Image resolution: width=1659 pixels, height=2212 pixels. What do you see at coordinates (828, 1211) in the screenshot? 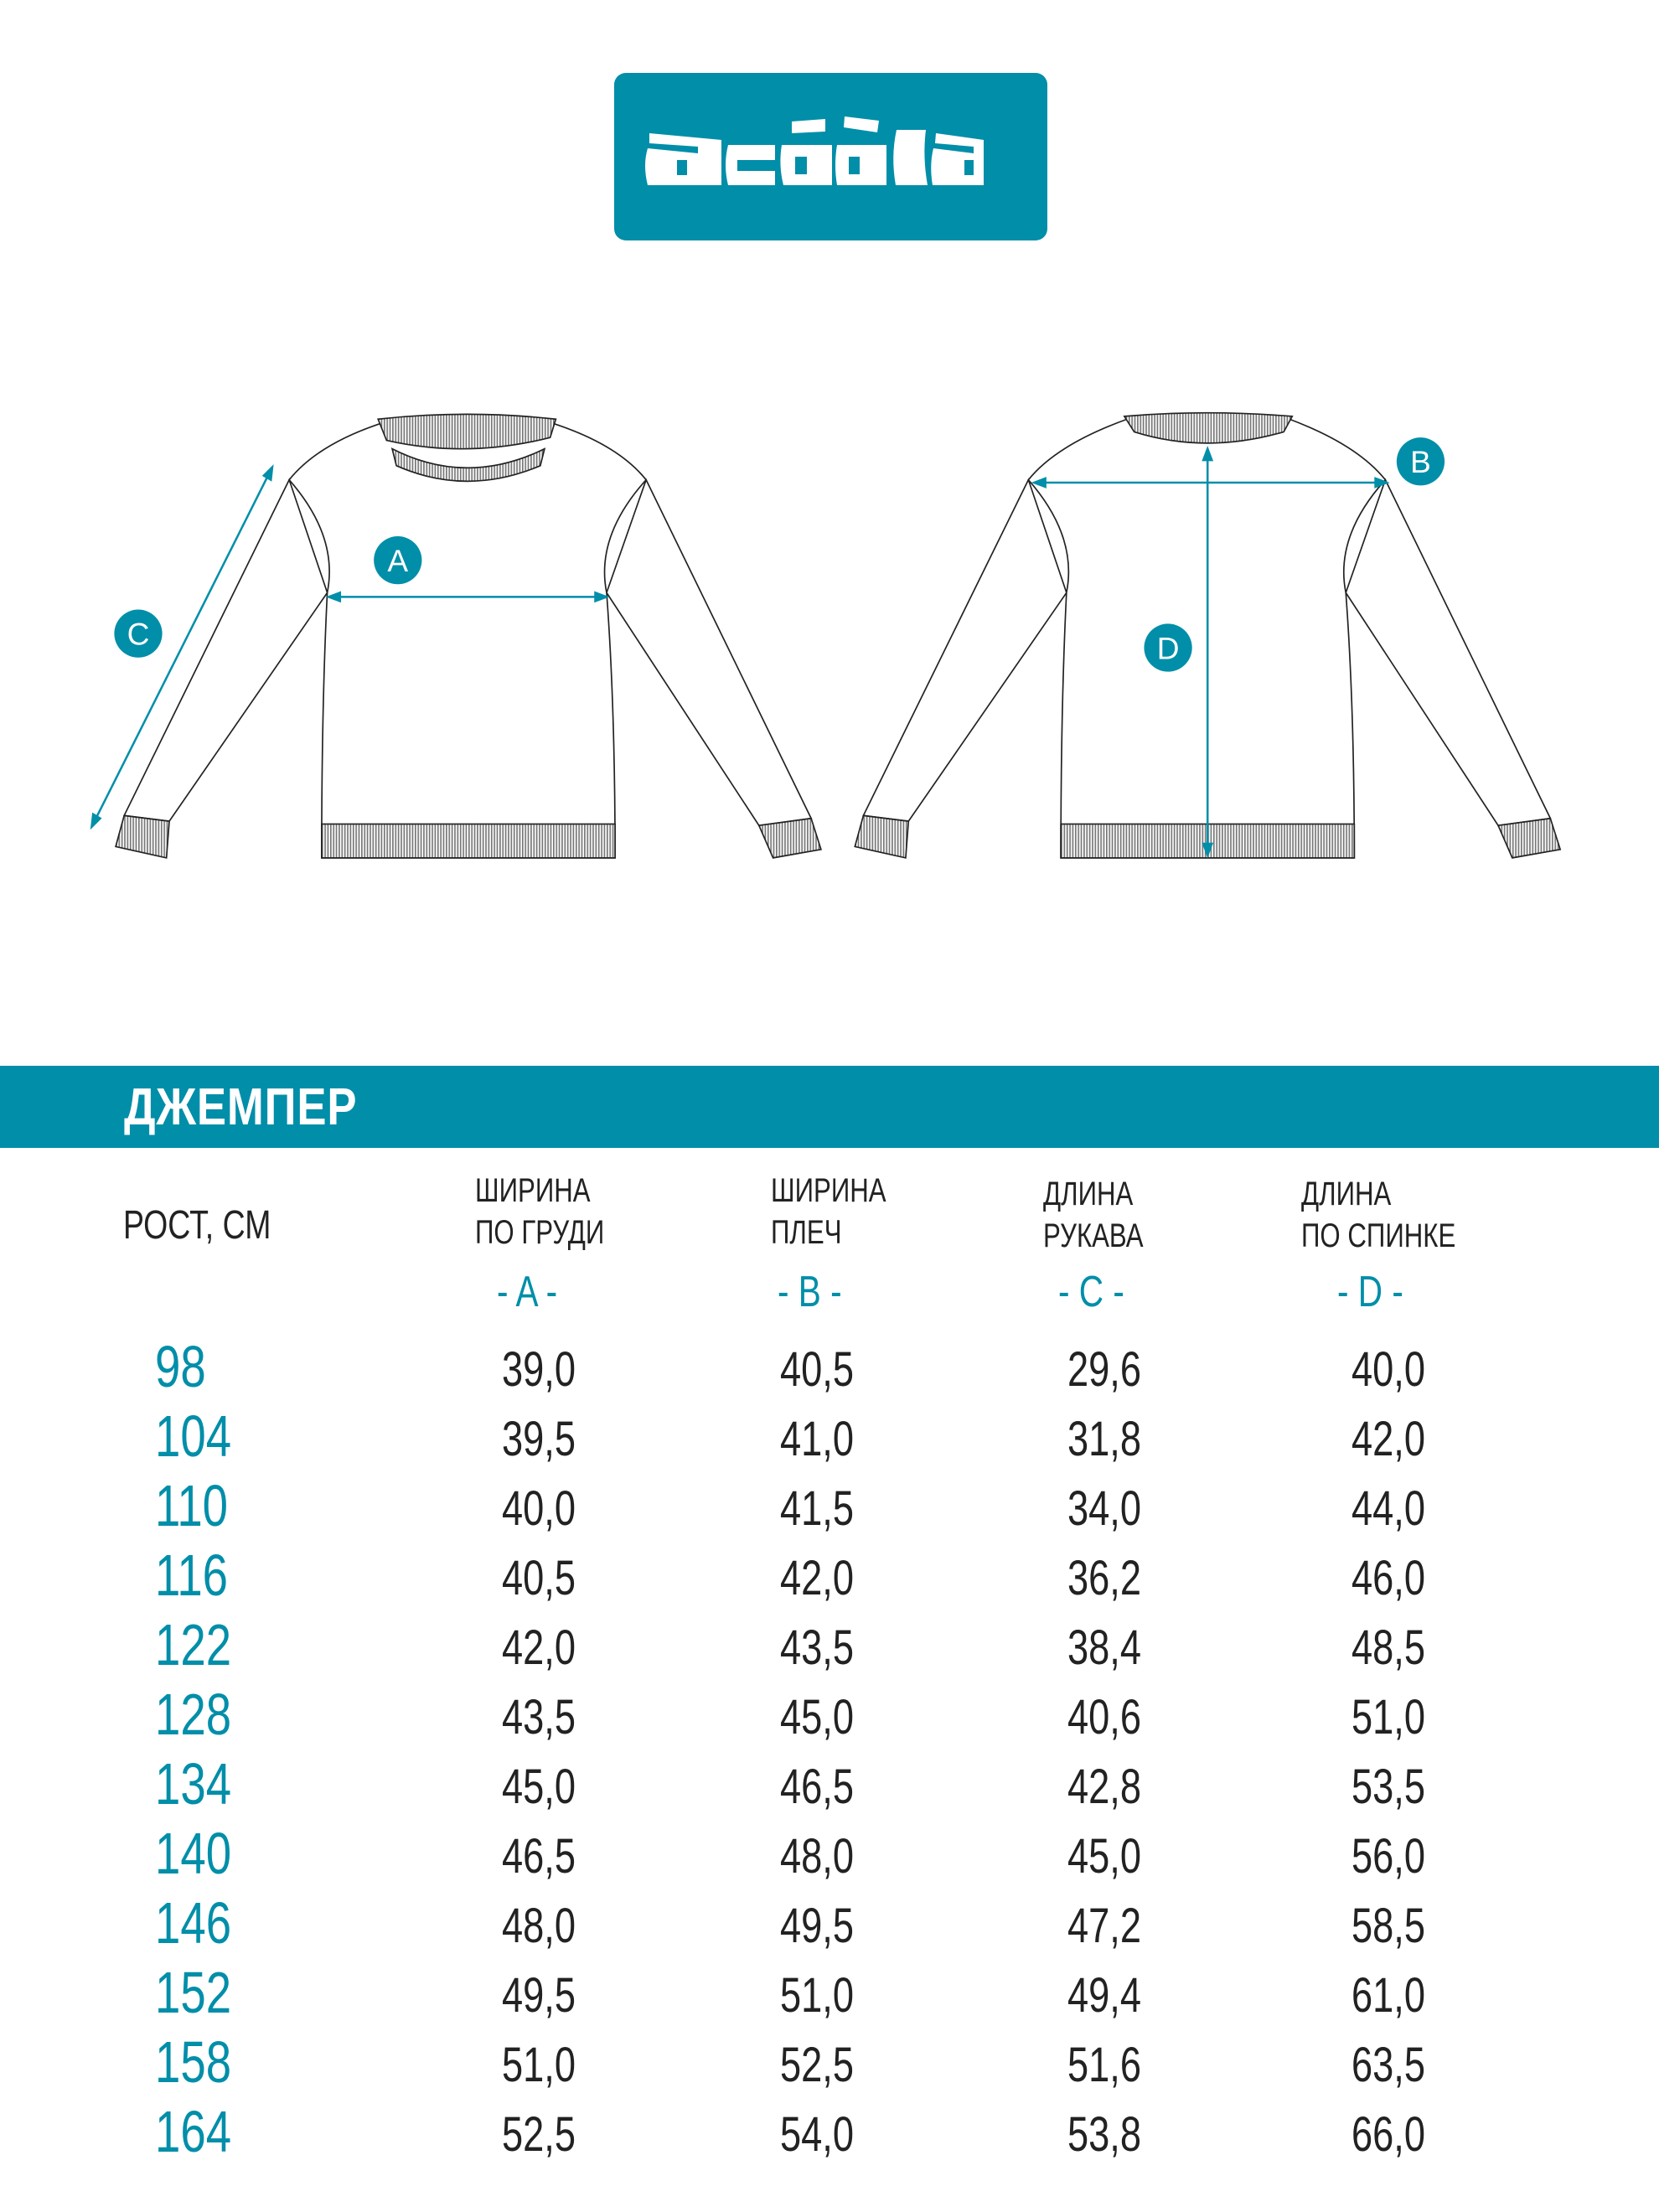
I see `column-header-b: ШИРИНА ПЛЕЧ` at bounding box center [828, 1211].